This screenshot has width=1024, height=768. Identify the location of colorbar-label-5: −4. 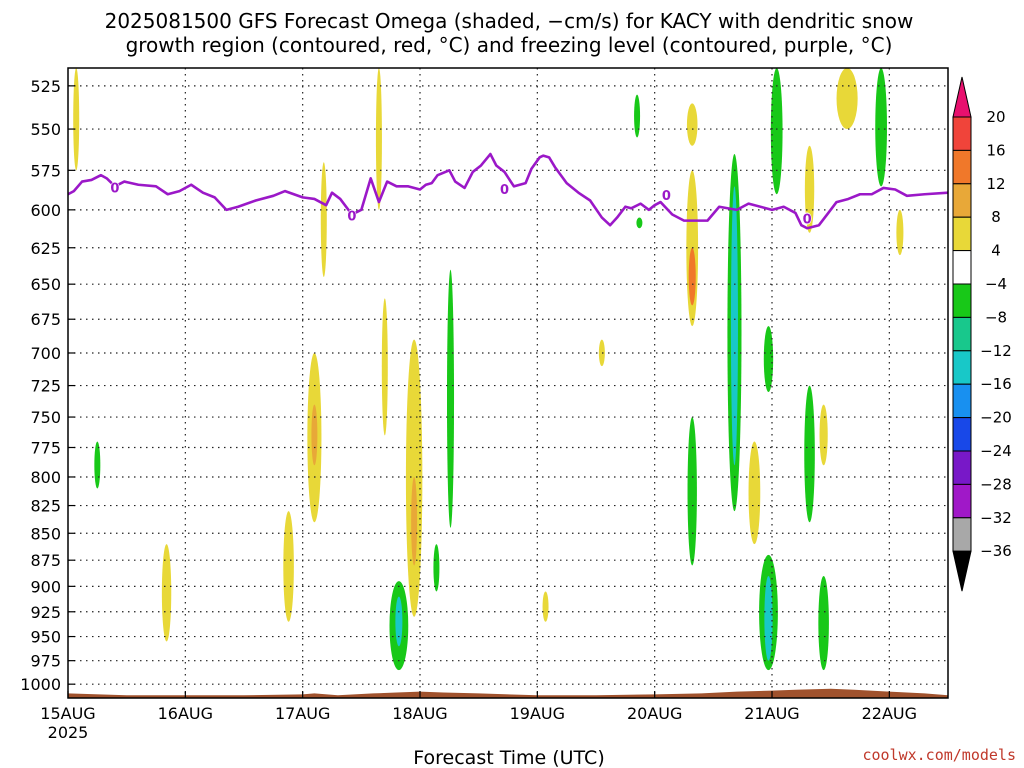
(996, 284).